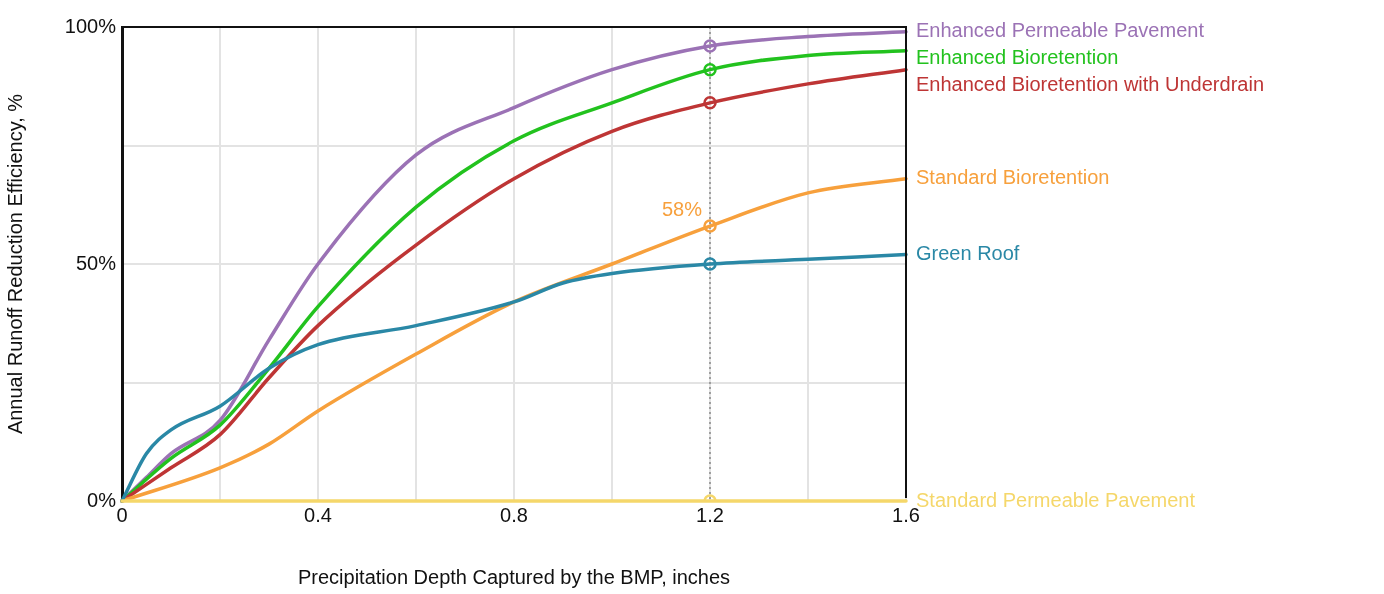 Image resolution: width=1384 pixels, height=594 pixels. What do you see at coordinates (682, 208) in the screenshot?
I see `annotation: 58%` at bounding box center [682, 208].